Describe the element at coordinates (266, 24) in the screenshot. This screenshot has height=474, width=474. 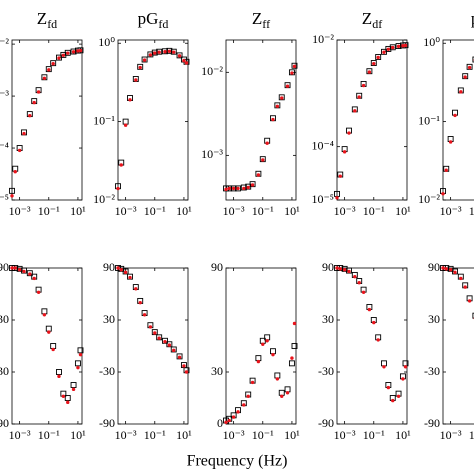
I see `title-sub: ff` at that location.